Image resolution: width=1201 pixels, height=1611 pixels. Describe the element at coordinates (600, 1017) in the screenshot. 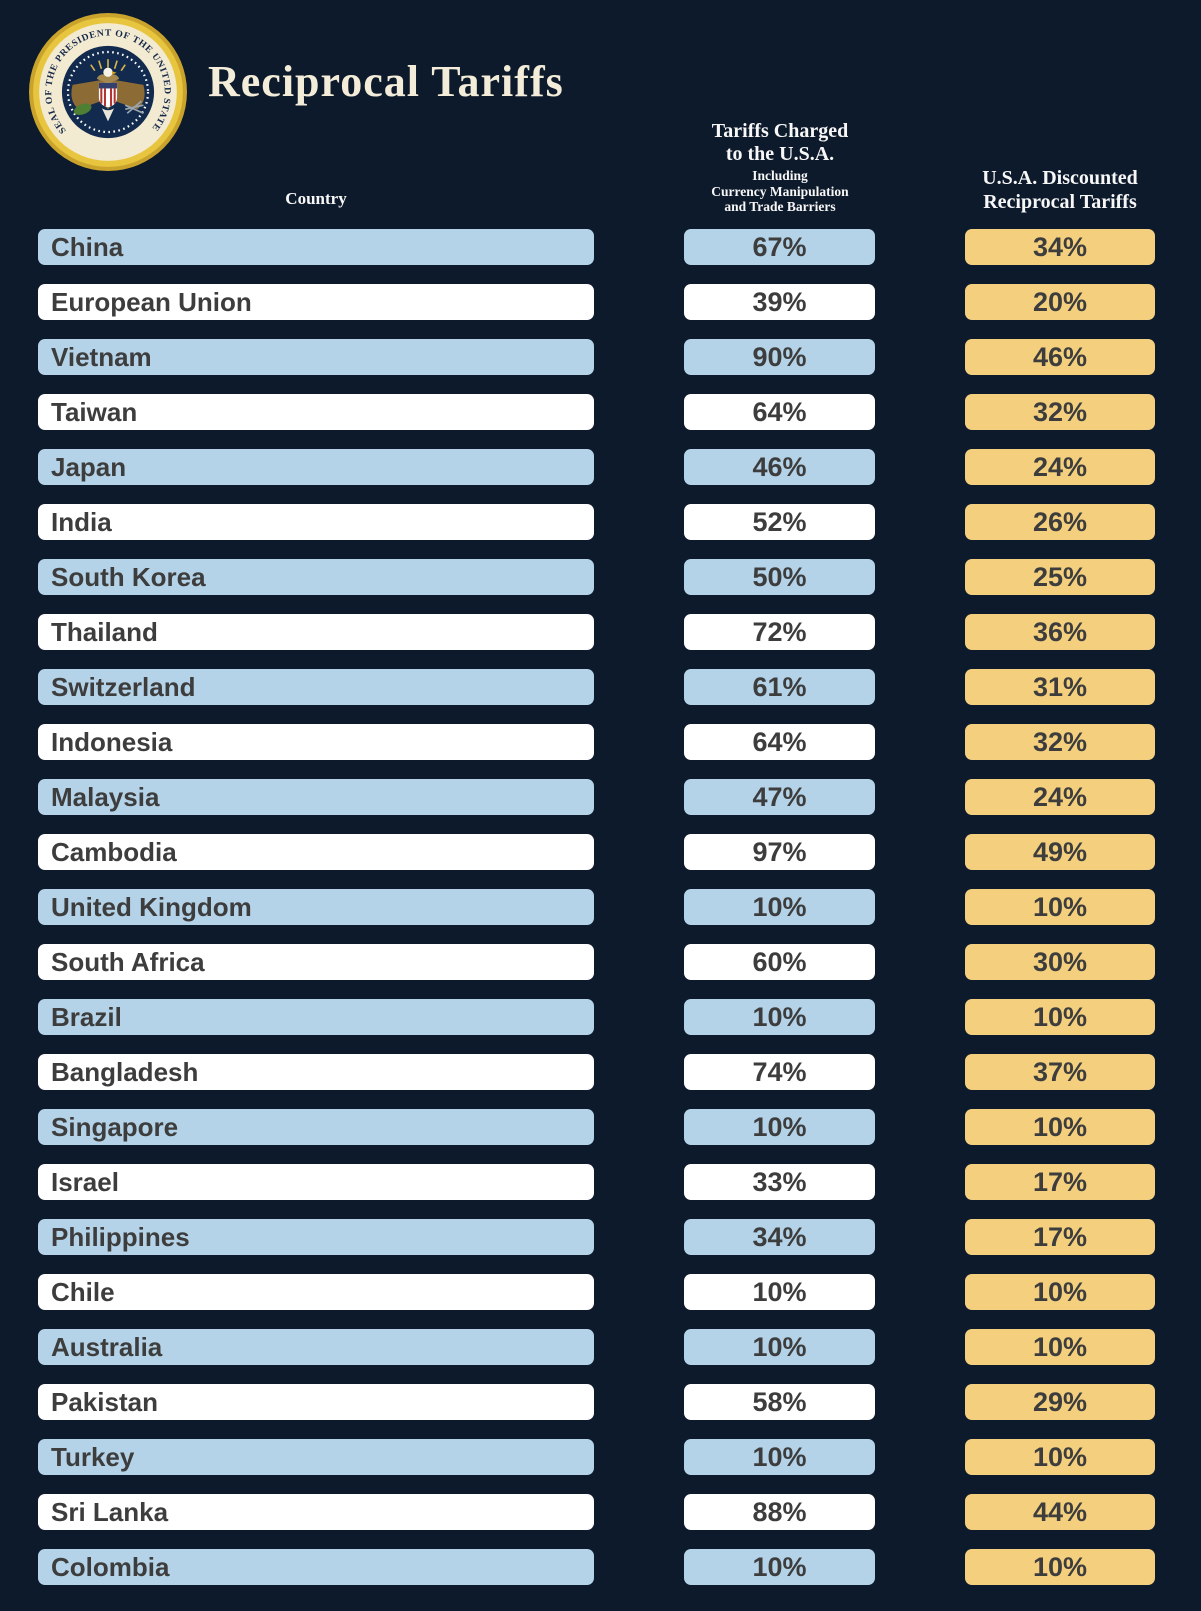

I see `table-row: Brazil 10% 10%` at that location.